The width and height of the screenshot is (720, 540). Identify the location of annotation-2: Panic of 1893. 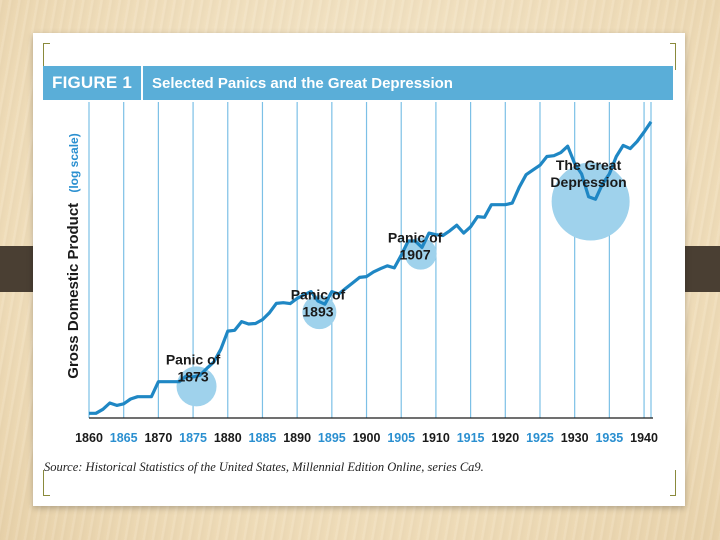
(318, 303).